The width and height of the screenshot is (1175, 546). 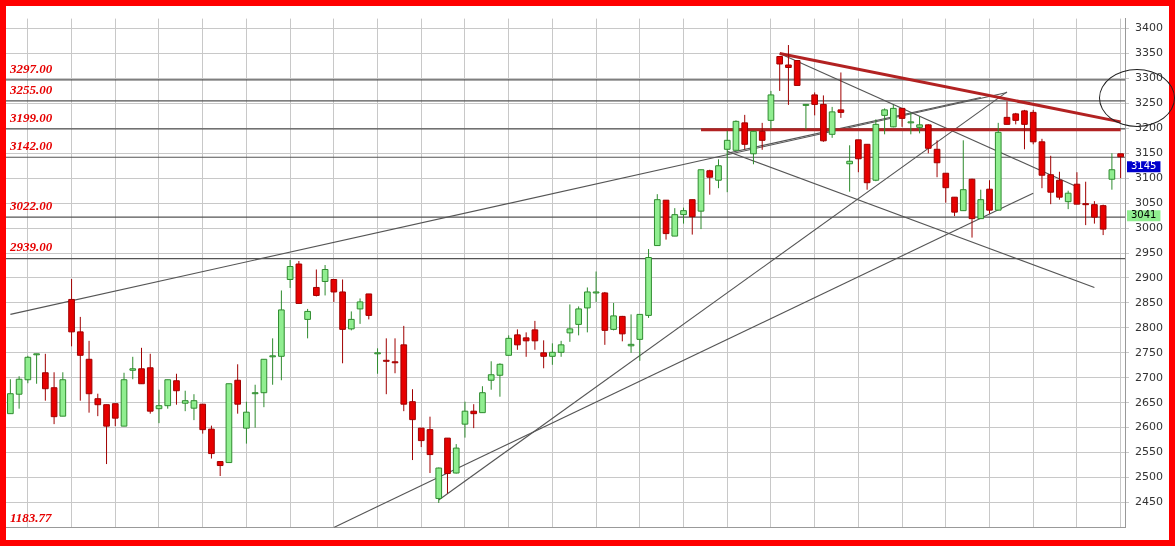 What do you see at coordinates (31, 117) in the screenshot?
I see `ref-line-label: 3199.00` at bounding box center [31, 117].